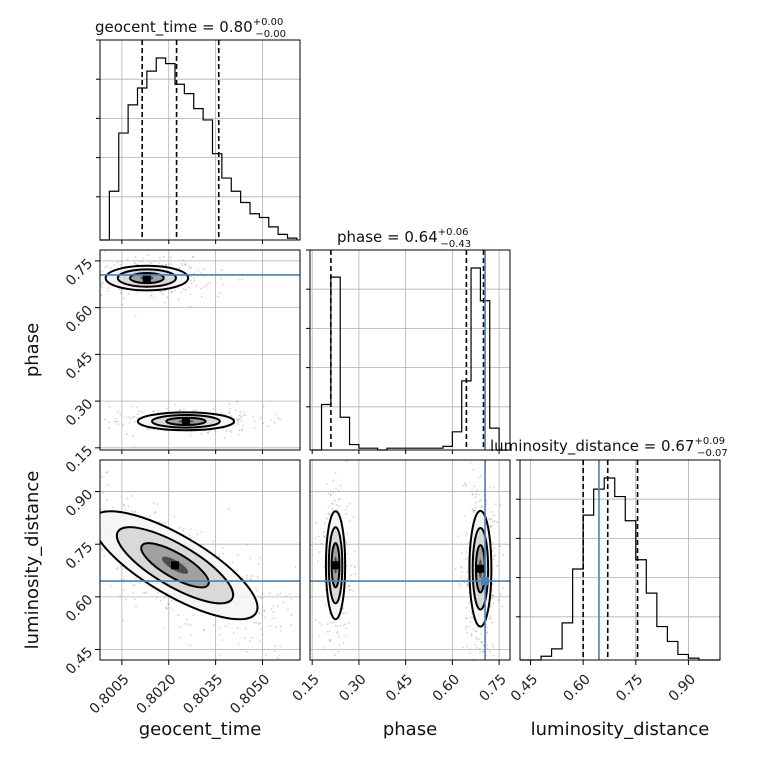  What do you see at coordinates (485, 581) in the screenshot?
I see `panel-phase-vs-luminosity-distance-truth-marker` at bounding box center [485, 581].